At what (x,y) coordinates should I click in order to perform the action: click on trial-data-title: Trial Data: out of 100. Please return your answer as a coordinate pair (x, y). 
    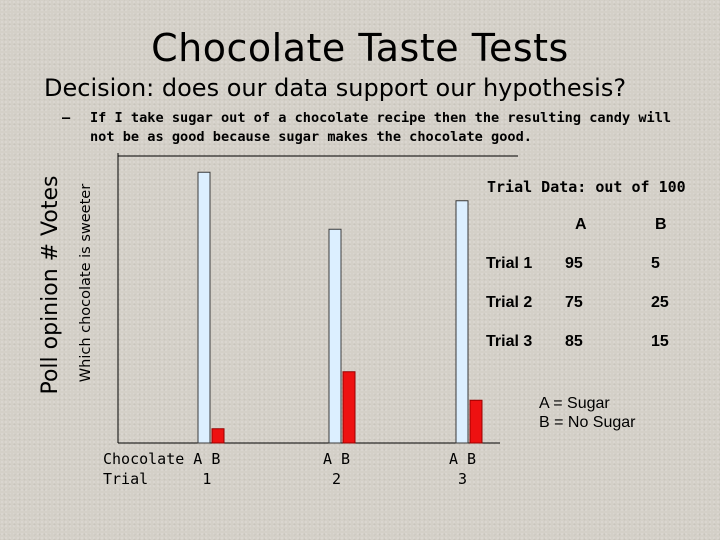
    Looking at the image, I should click on (586, 187).